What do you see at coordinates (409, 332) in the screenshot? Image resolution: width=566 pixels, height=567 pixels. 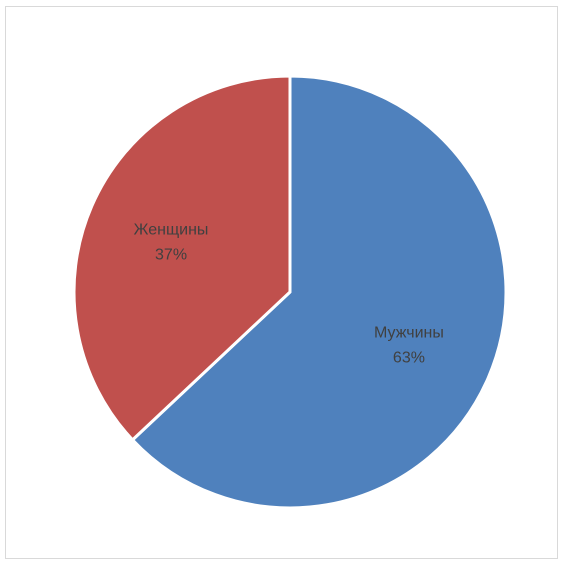 I see `slice-category-label-0: Мужчины` at bounding box center [409, 332].